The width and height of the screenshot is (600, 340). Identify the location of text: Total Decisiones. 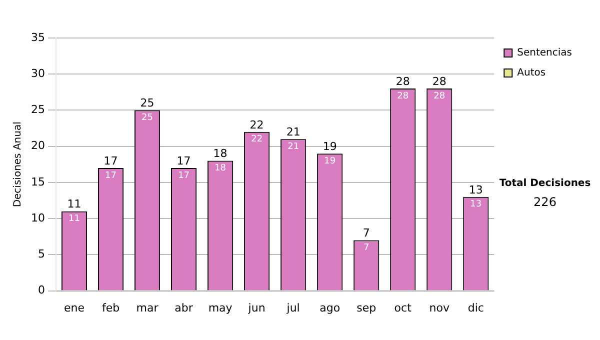
(545, 183).